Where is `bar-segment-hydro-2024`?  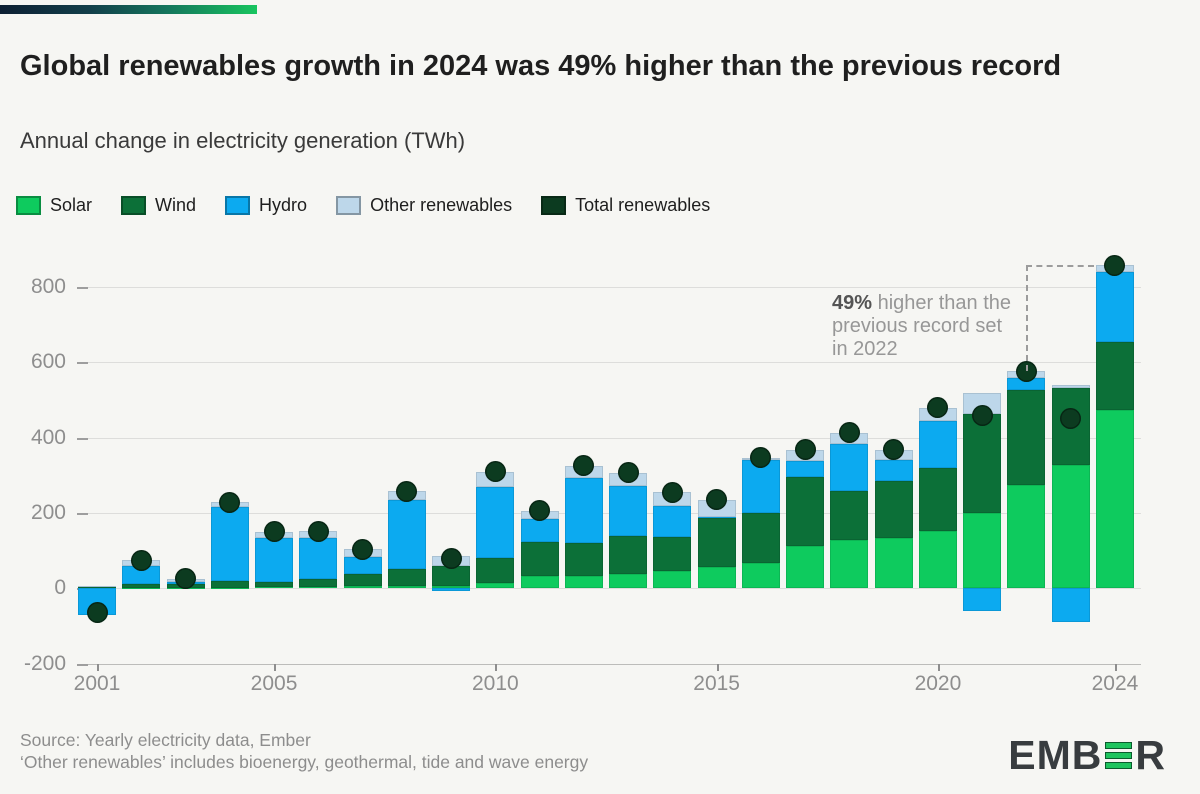
bar-segment-hydro-2024 is located at coordinates (1114, 306).